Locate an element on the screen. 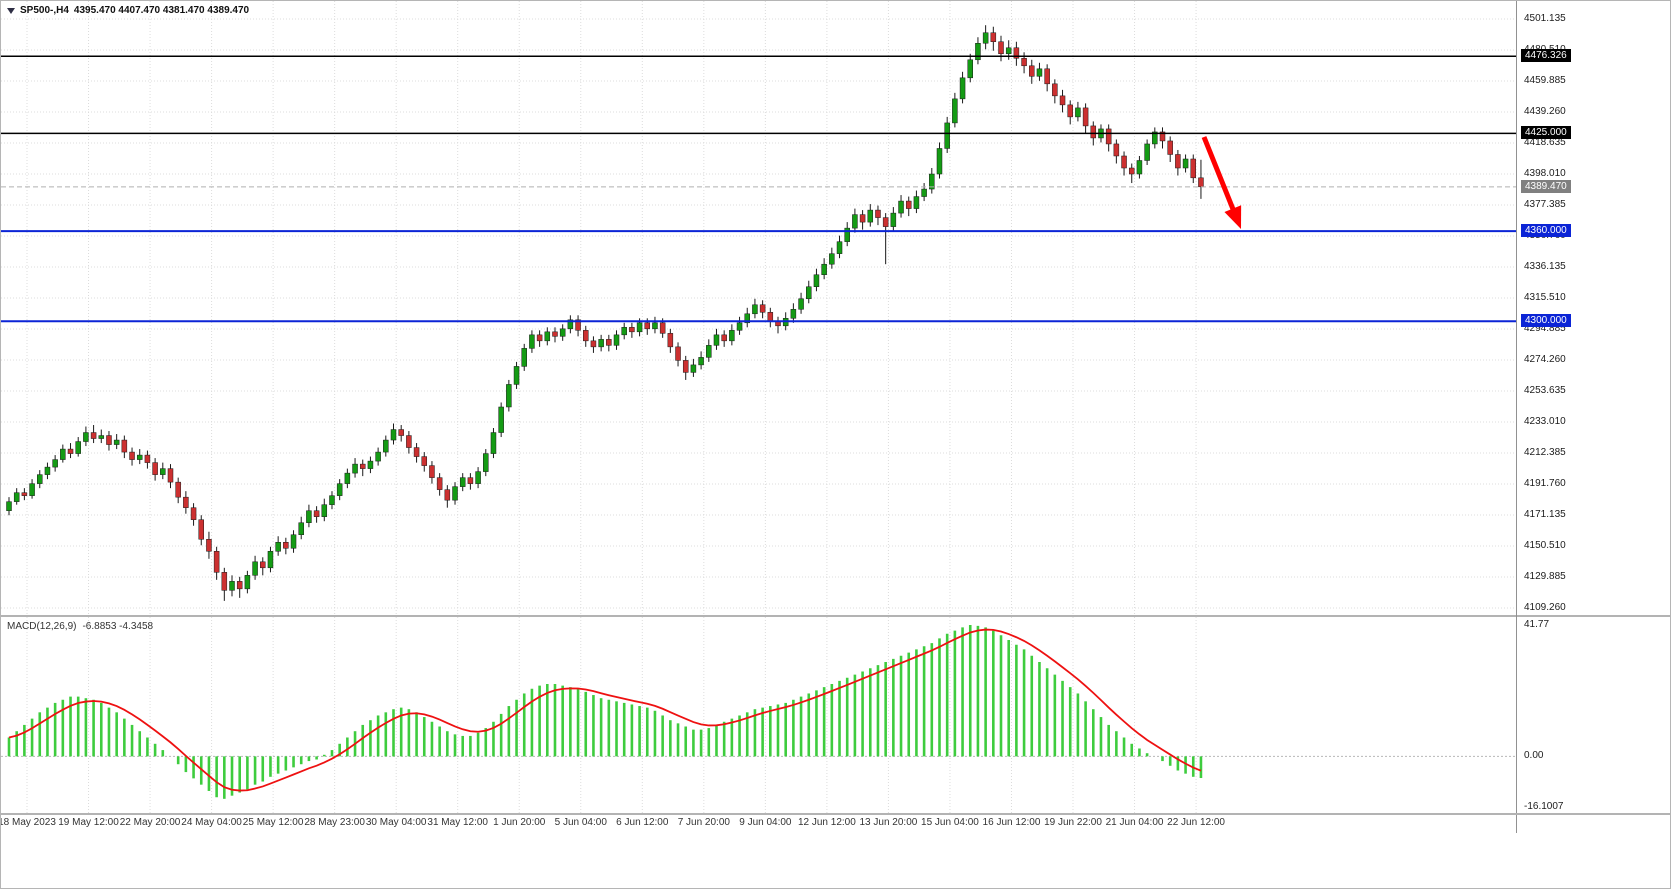 The image size is (1671, 889). current-price-badge: 4389.470 is located at coordinates (1546, 186).